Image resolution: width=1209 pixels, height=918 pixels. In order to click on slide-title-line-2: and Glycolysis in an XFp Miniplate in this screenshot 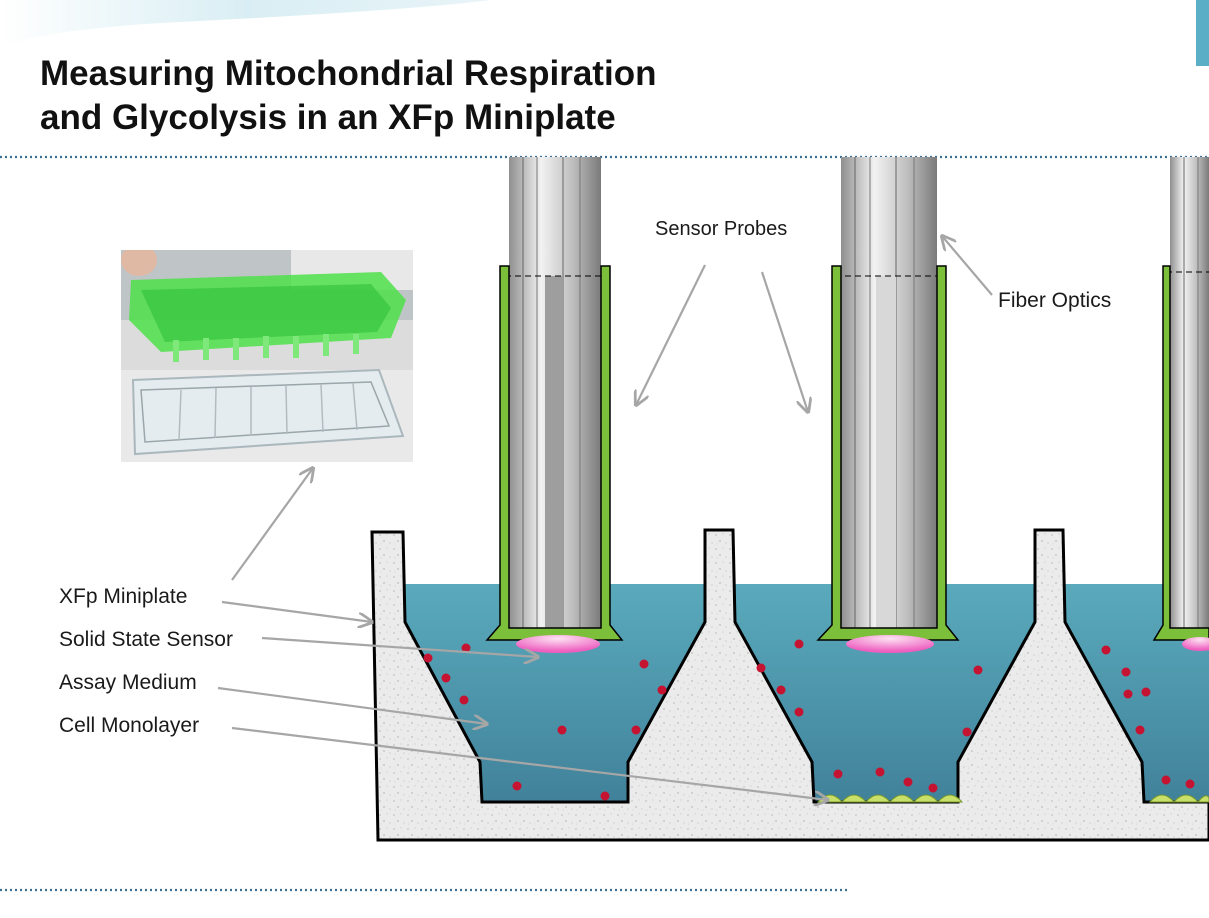, I will do `click(328, 117)`.